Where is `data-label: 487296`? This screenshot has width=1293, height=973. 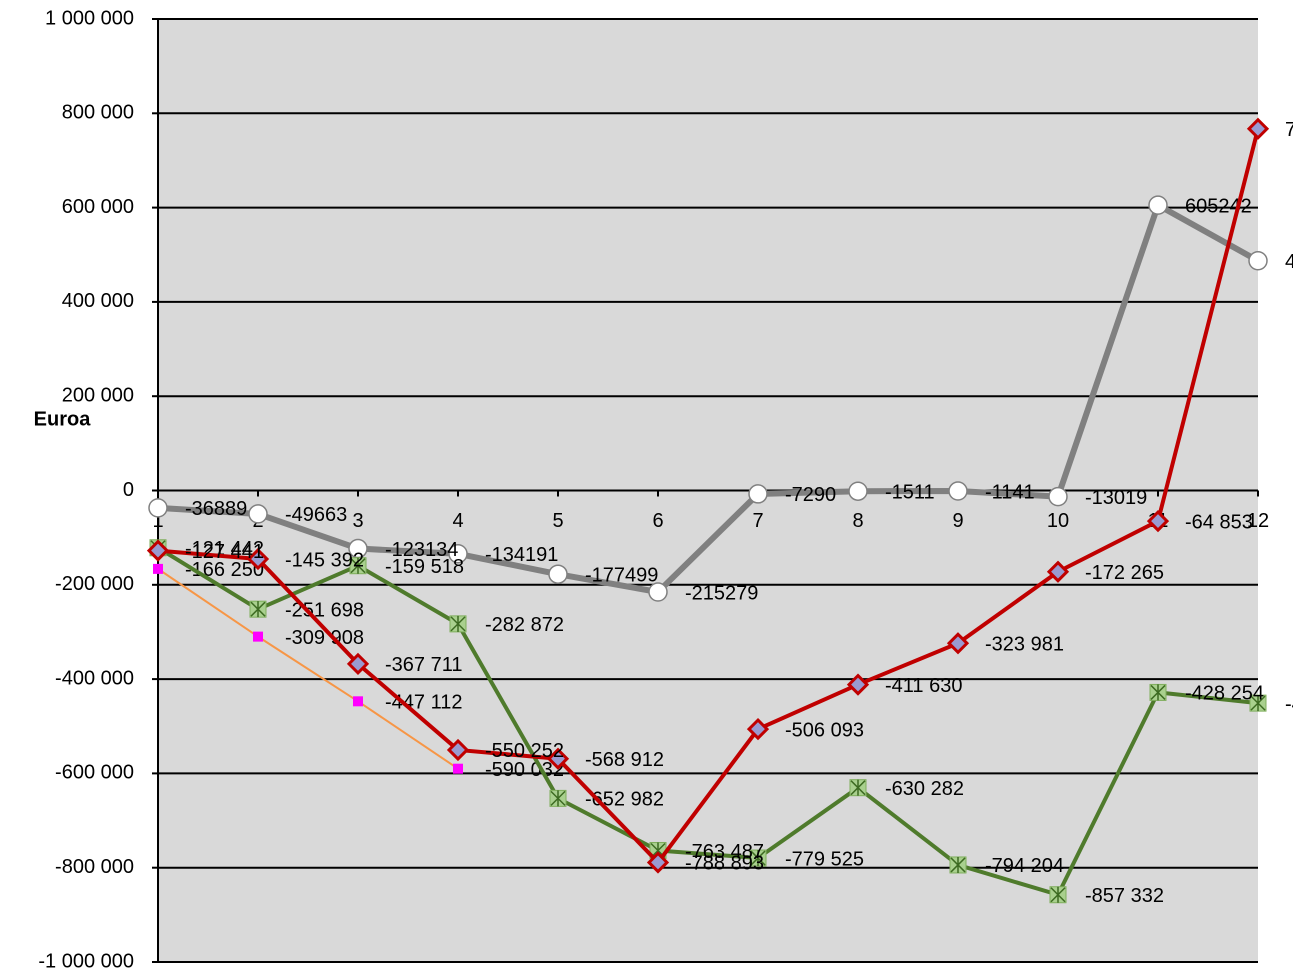 data-label: 487296 is located at coordinates (1289, 262).